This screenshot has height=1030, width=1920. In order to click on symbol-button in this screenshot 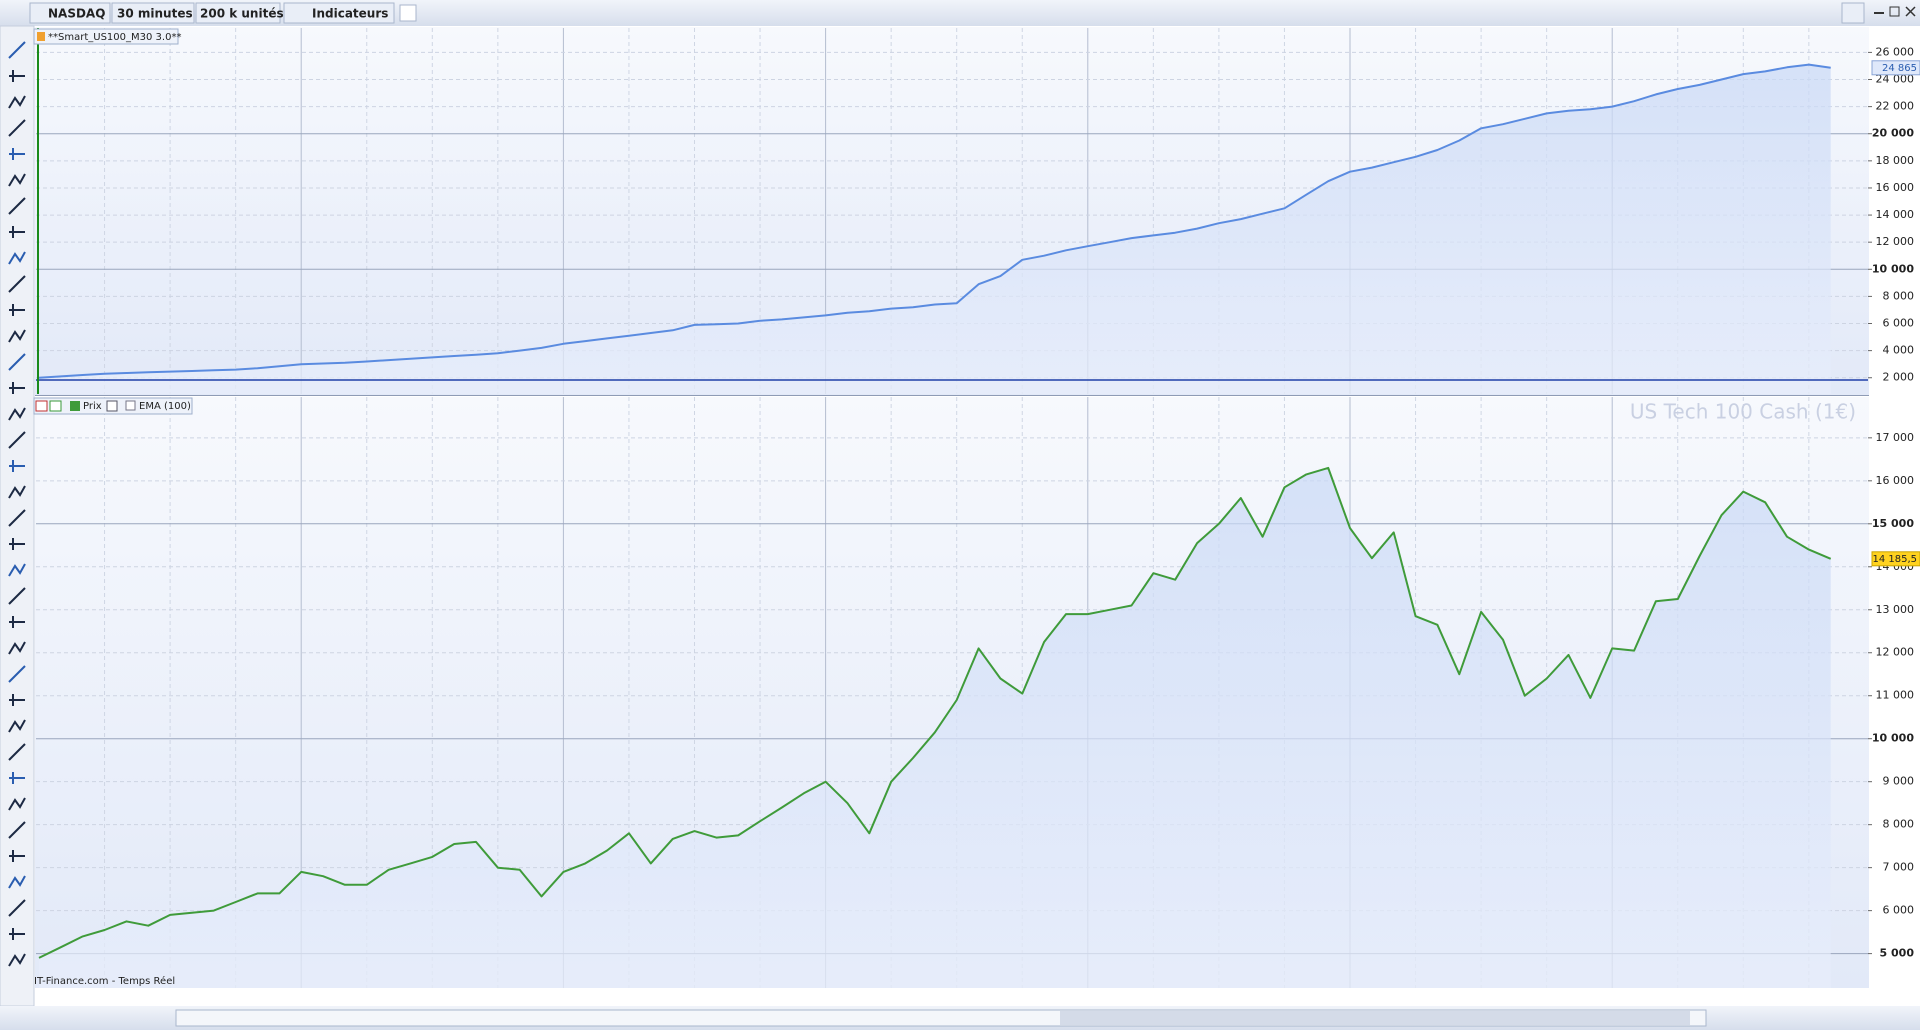, I will do `click(70, 13)`.